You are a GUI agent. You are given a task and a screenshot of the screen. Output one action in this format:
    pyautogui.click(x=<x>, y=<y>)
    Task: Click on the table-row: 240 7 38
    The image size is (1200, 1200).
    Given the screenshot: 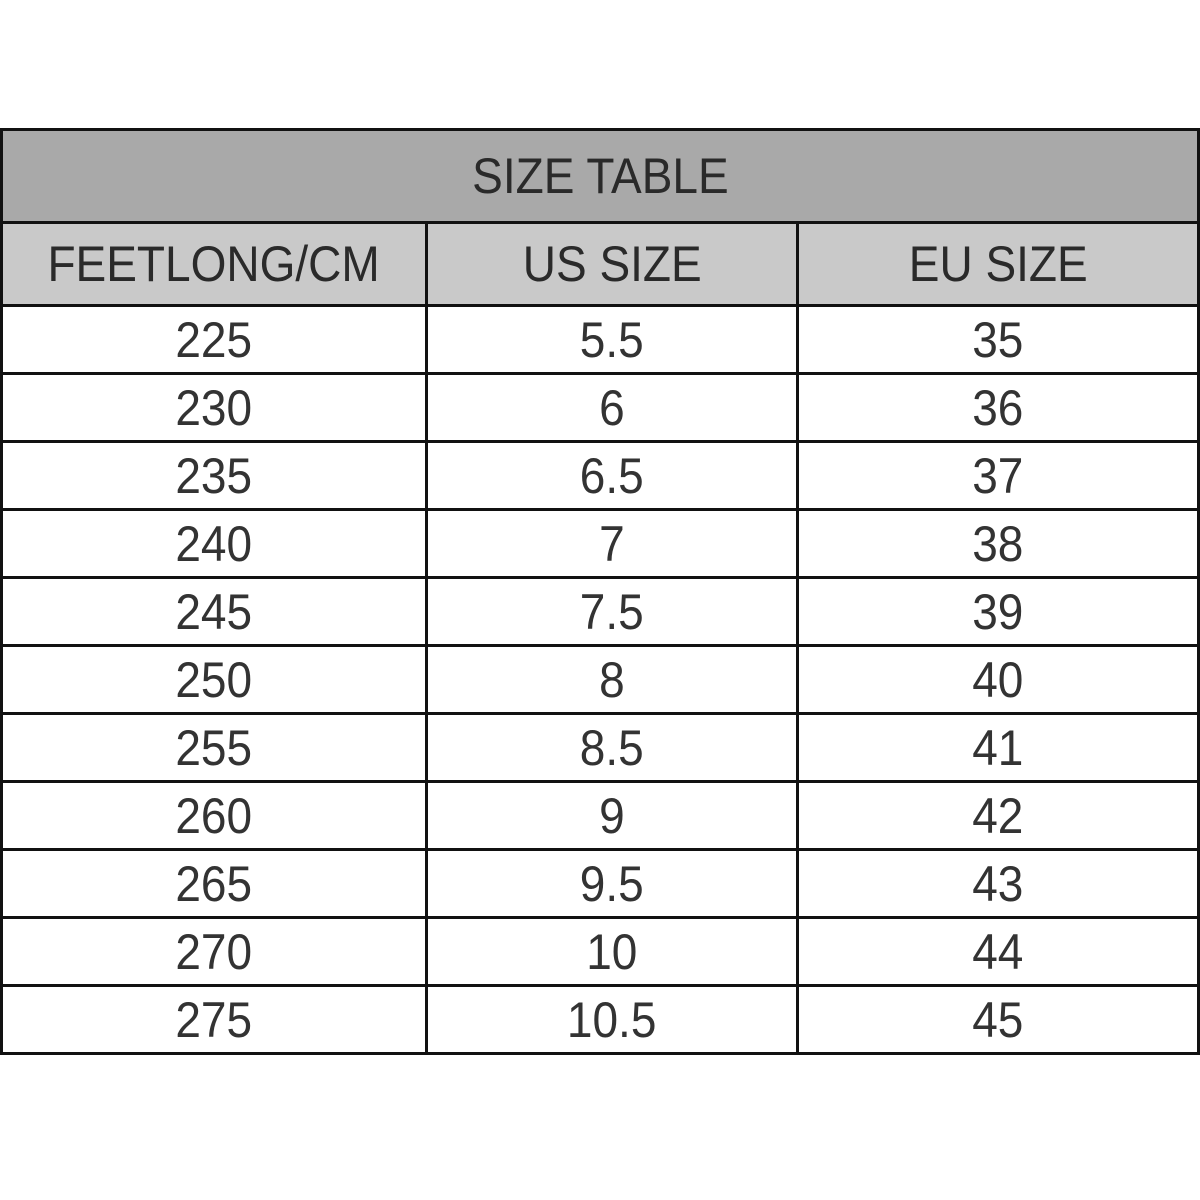 What is the action you would take?
    pyautogui.click(x=600, y=543)
    